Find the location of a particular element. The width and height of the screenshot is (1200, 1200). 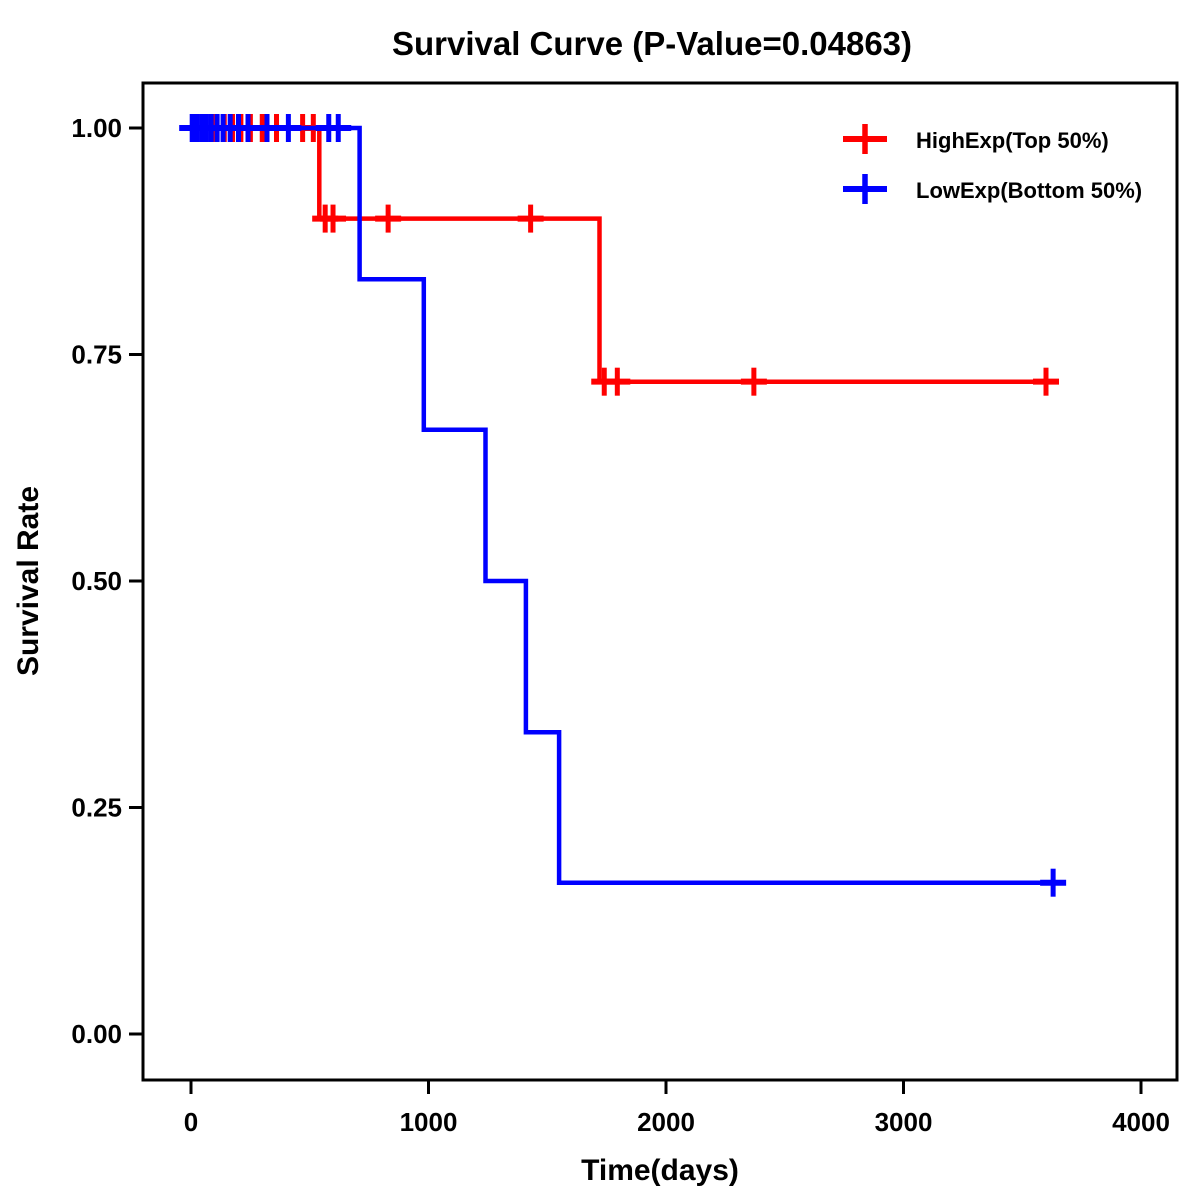

y-tick-label: 0.25 is located at coordinates (96, 808).